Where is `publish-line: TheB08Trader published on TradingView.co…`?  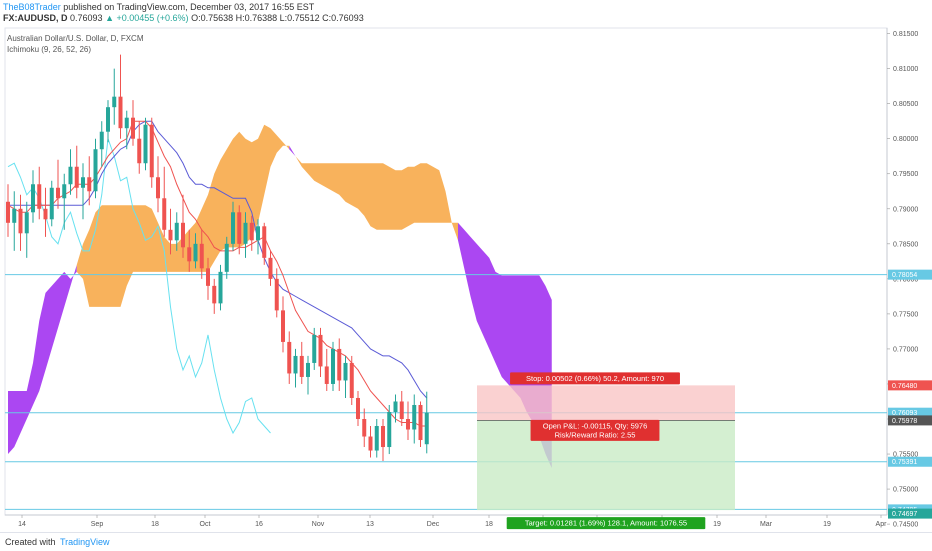
publish-line: TheB08Trader published on TradingView.co… is located at coordinates (158, 7).